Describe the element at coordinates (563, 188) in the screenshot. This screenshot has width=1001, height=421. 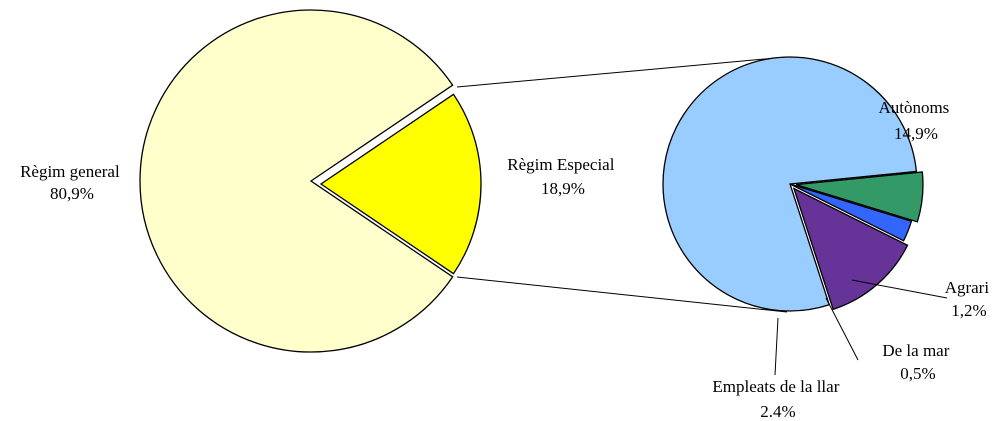
I see `slice-value: 18,9%` at that location.